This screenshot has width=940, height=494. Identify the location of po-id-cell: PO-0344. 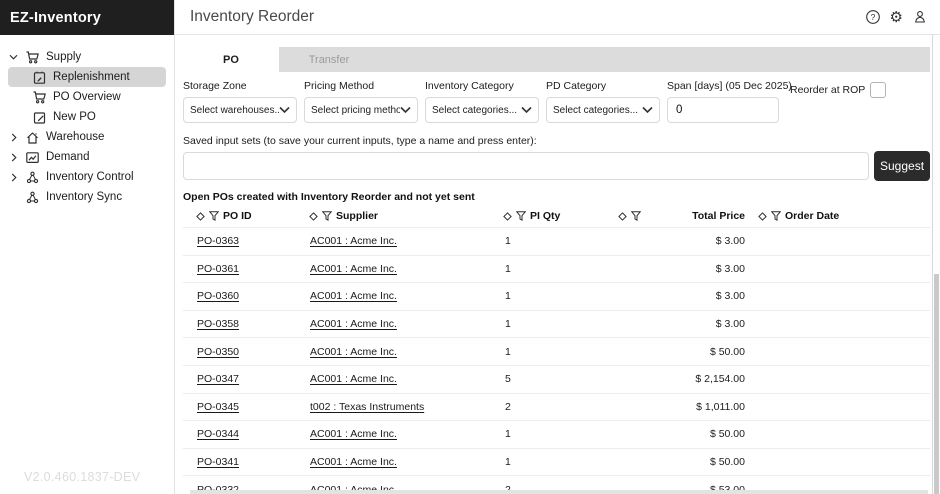
(239, 434).